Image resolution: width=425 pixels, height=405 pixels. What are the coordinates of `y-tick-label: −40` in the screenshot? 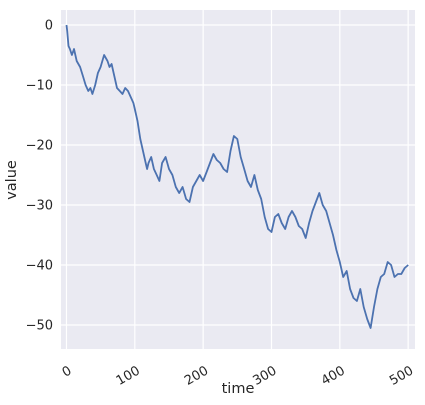 It's located at (39, 266).